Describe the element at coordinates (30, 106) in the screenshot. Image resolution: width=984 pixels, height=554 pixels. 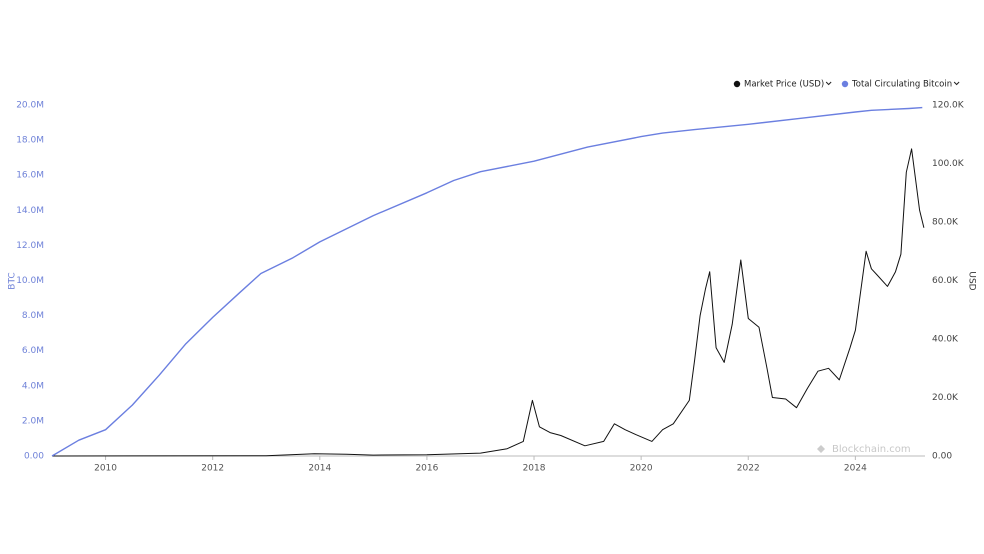
I see `y-tick-label: 20.0M` at that location.